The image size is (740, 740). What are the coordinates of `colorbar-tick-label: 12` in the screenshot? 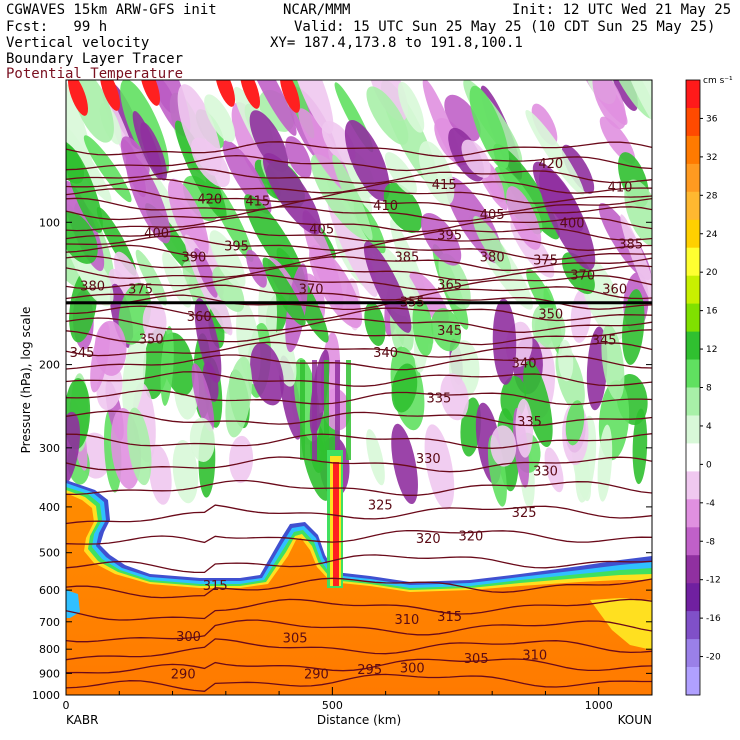 It's located at (711, 350).